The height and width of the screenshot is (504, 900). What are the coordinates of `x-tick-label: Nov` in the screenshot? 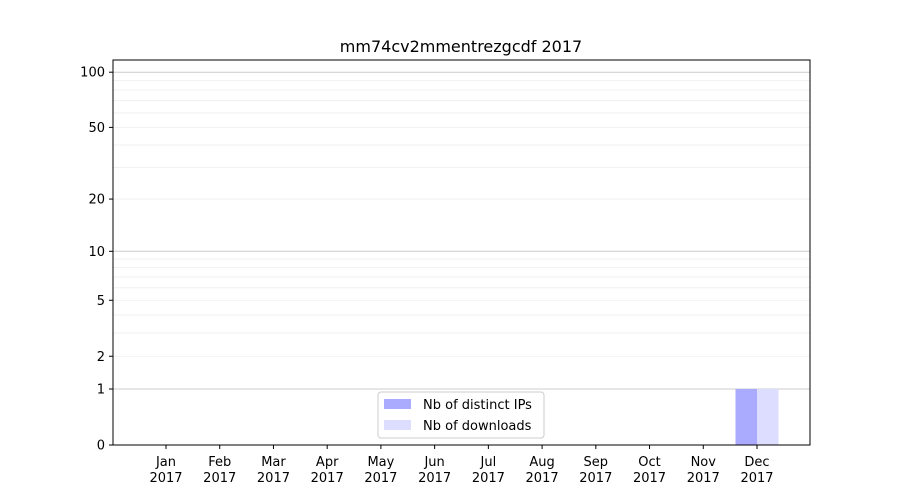 It's located at (704, 462).